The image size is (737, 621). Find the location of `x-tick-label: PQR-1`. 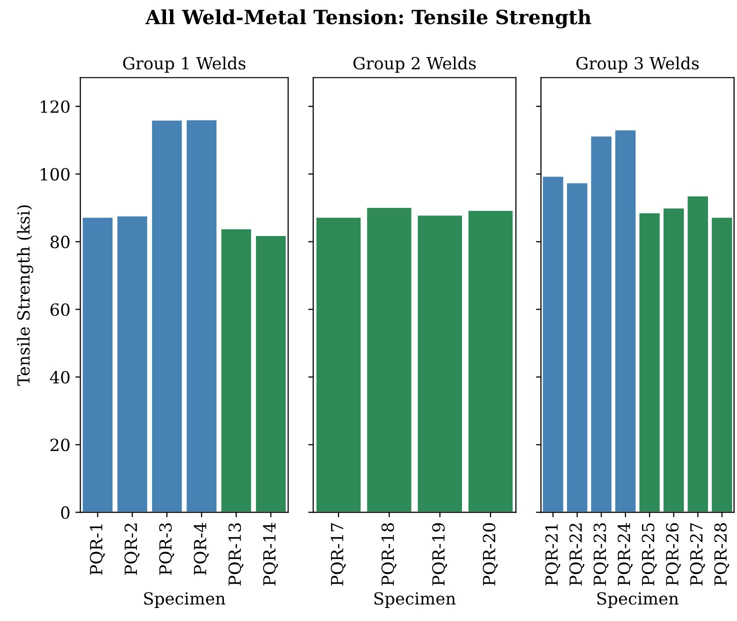

x-tick-label: PQR-1 is located at coordinates (97, 549).